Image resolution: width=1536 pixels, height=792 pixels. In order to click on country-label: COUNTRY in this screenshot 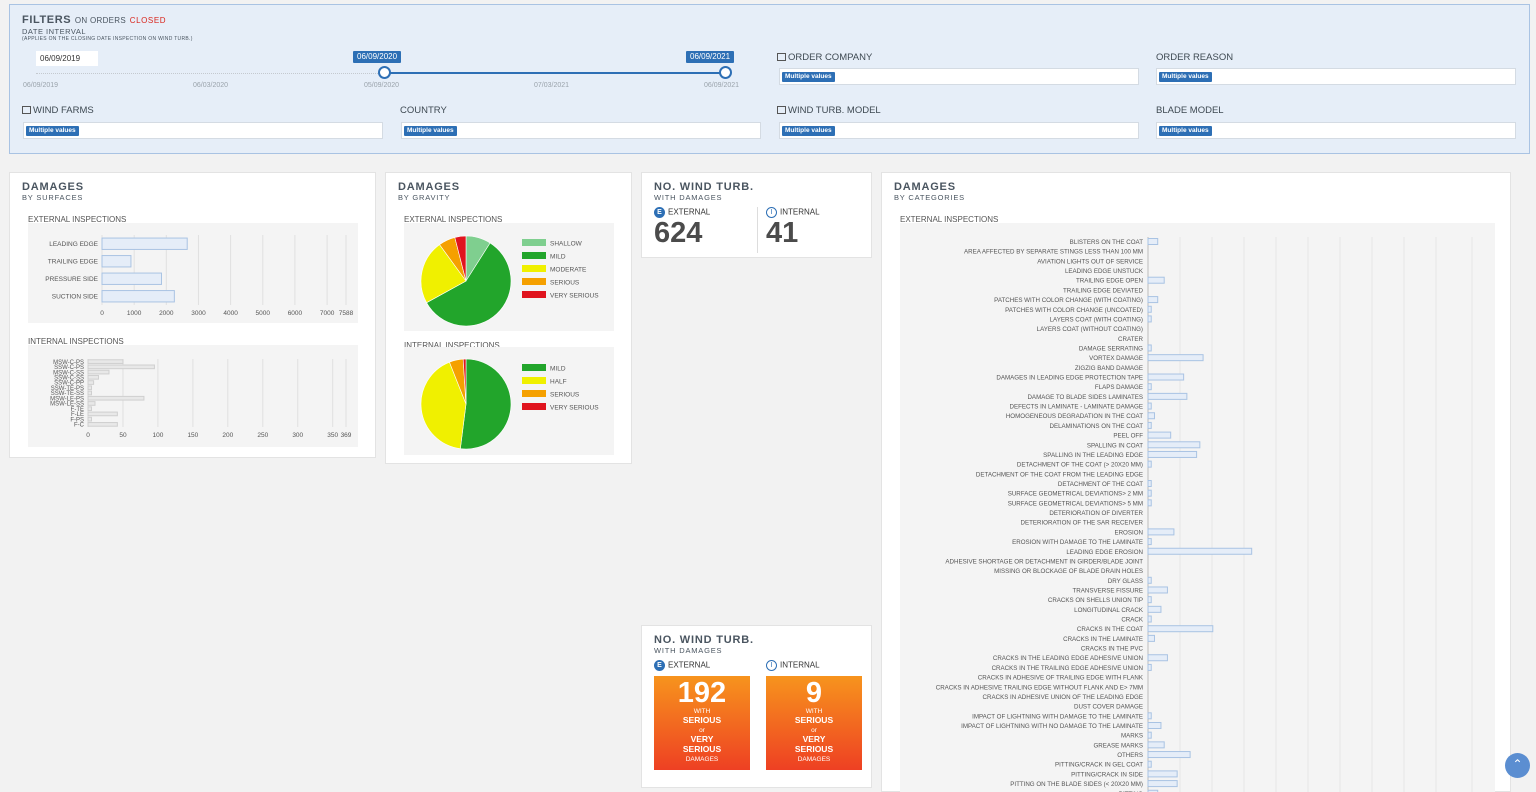, I will do `click(423, 110)`.